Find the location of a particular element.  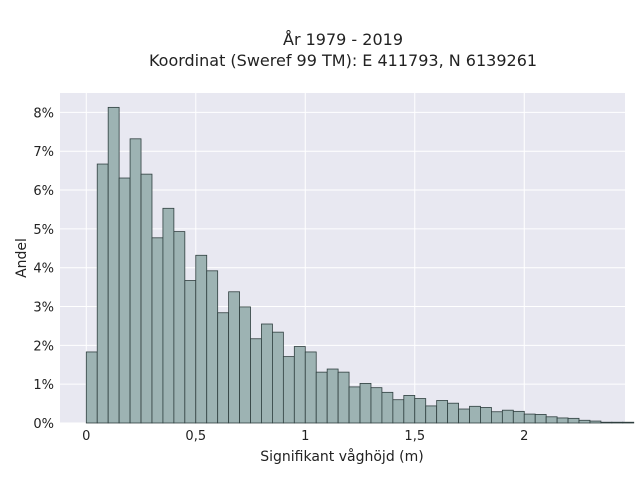

y-tick-label: 8% is located at coordinates (43, 113).